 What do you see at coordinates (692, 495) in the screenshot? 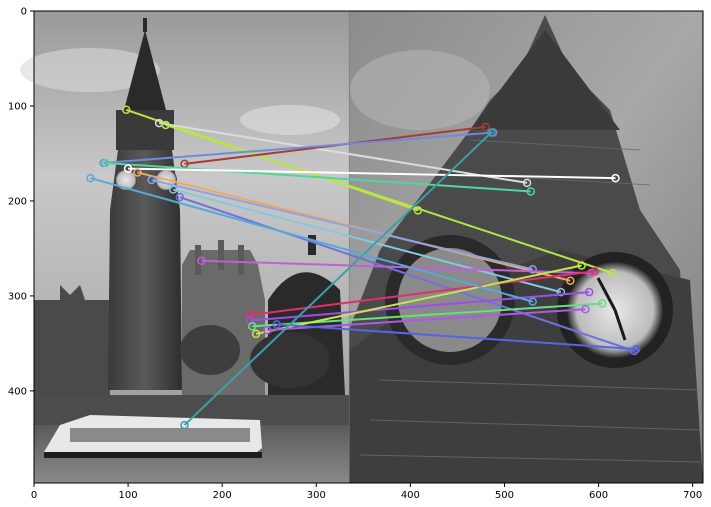
I see `x-tick-label: 700` at bounding box center [692, 495].